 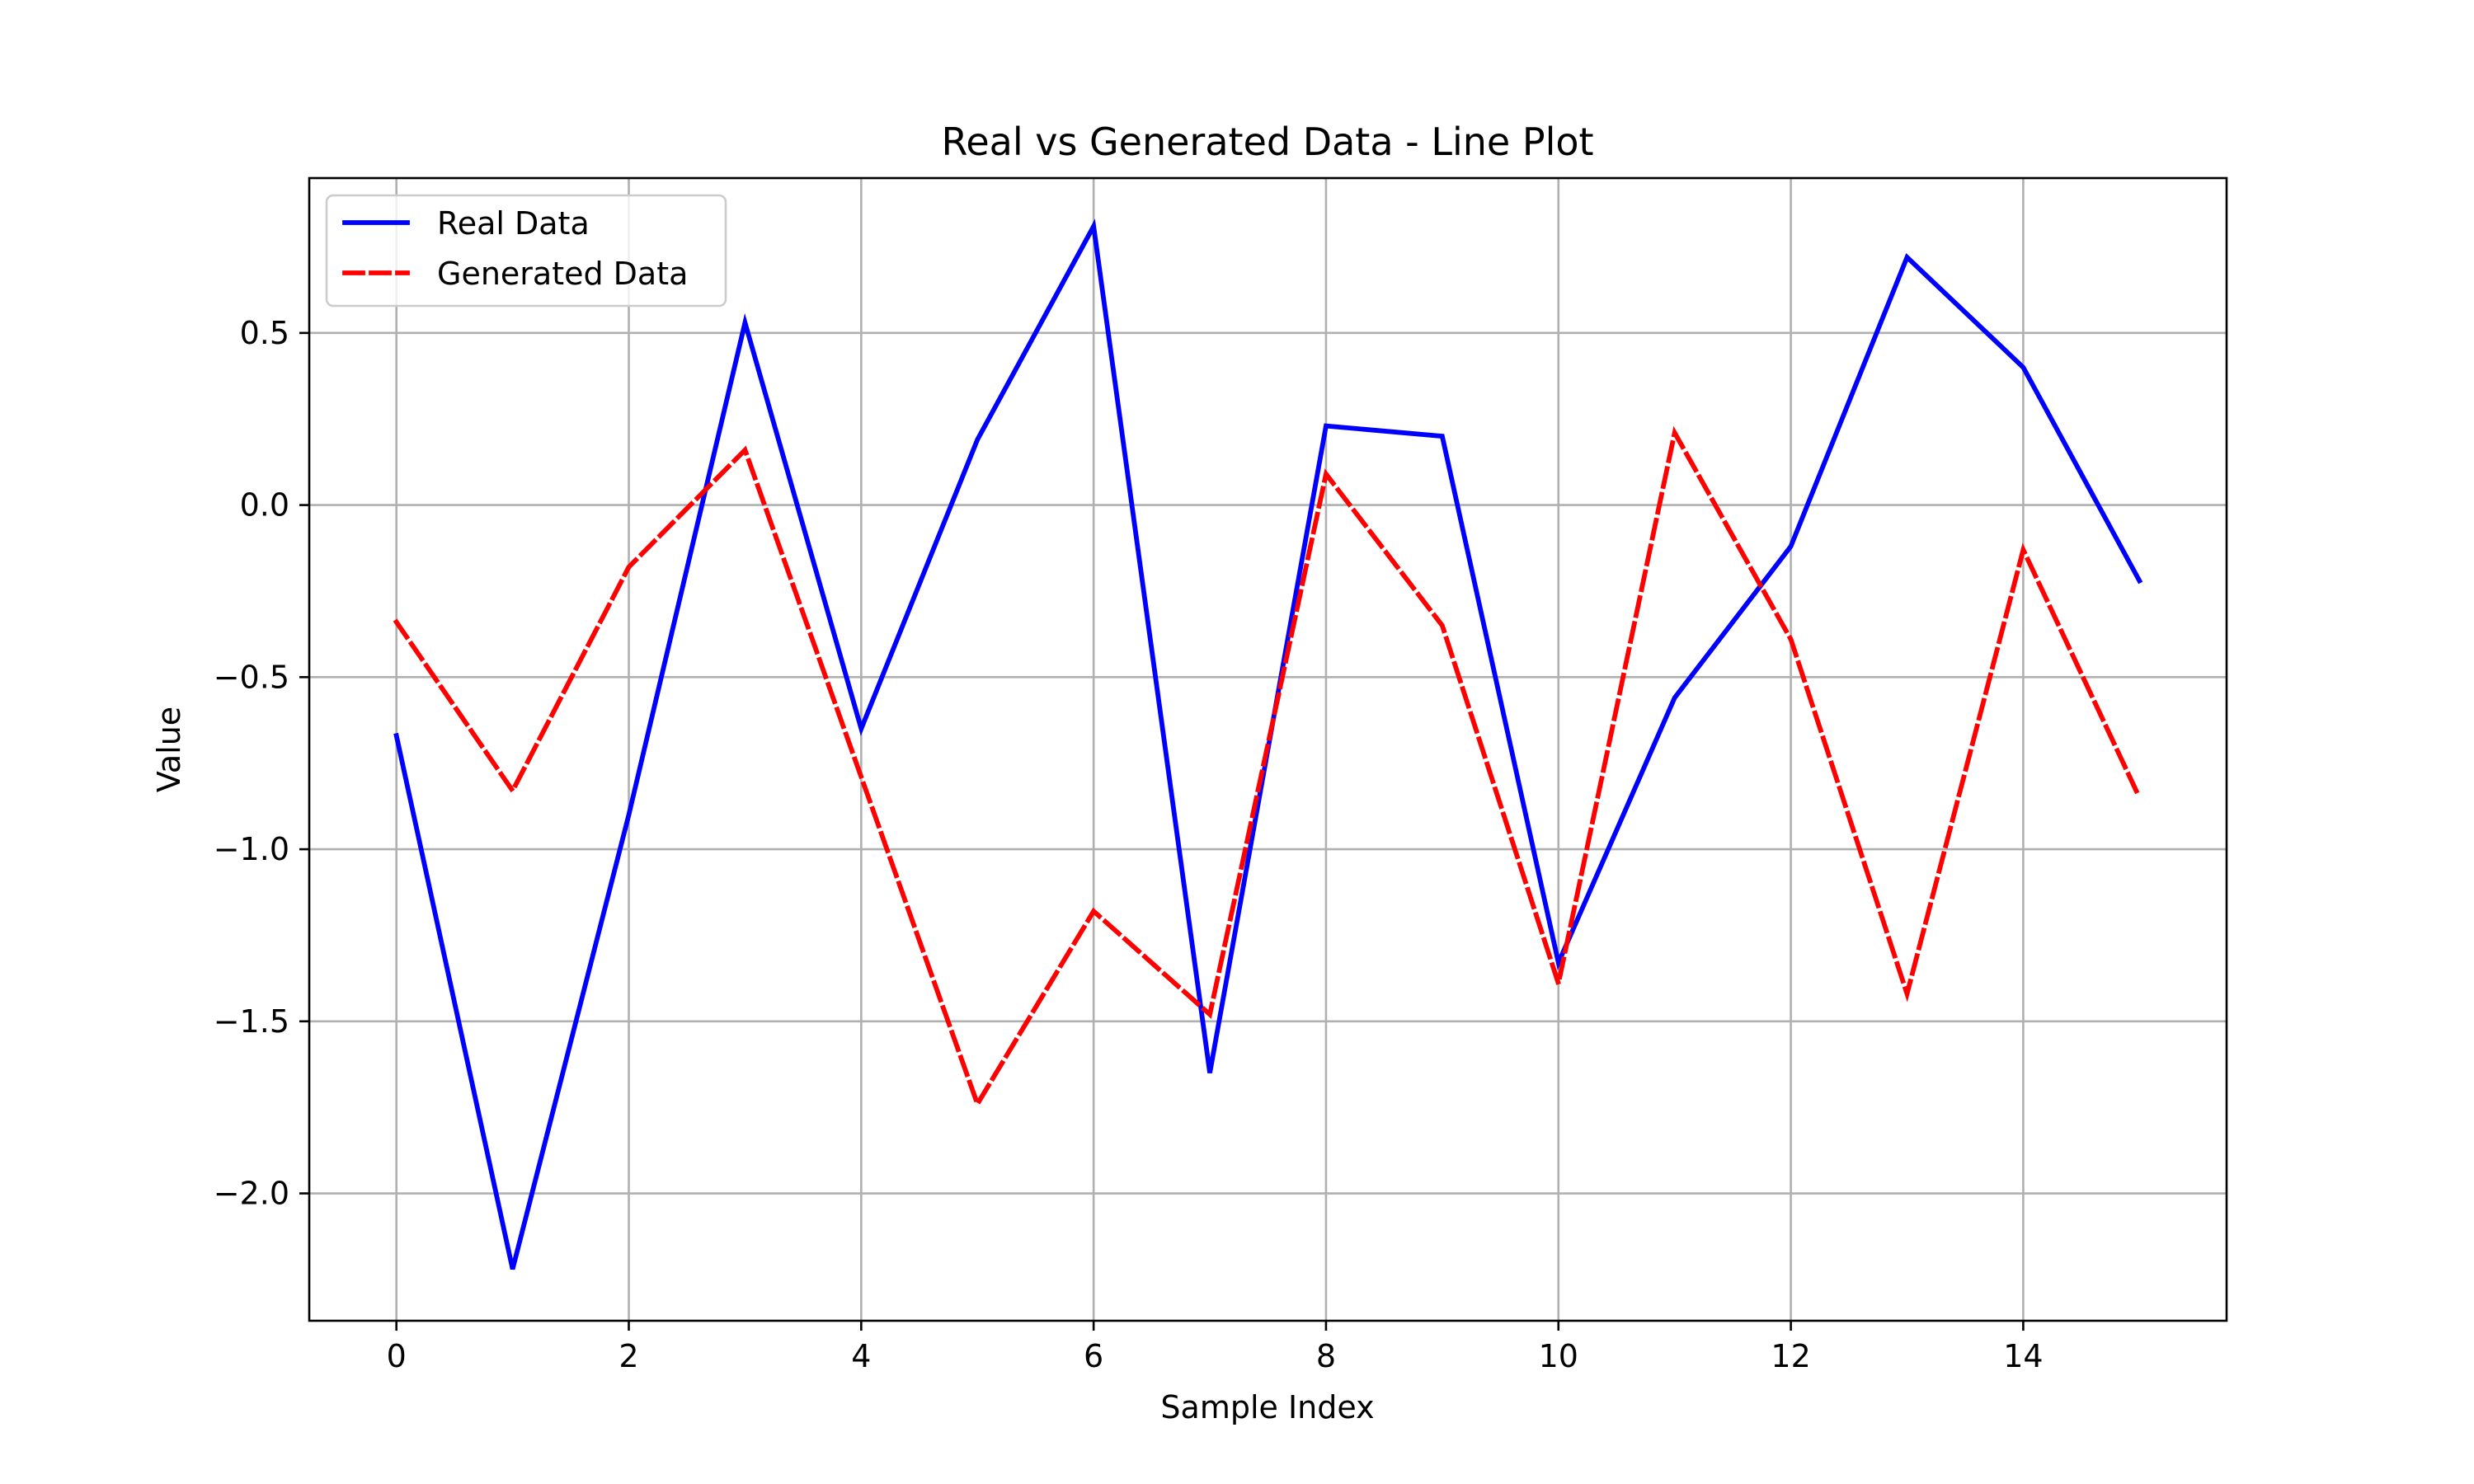 I want to click on legend-real-data-label: Real Data, so click(x=513, y=223).